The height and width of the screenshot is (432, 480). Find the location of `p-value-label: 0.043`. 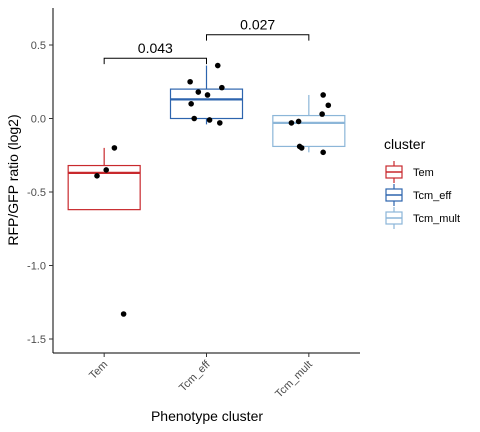

p-value-label: 0.043 is located at coordinates (155, 48).